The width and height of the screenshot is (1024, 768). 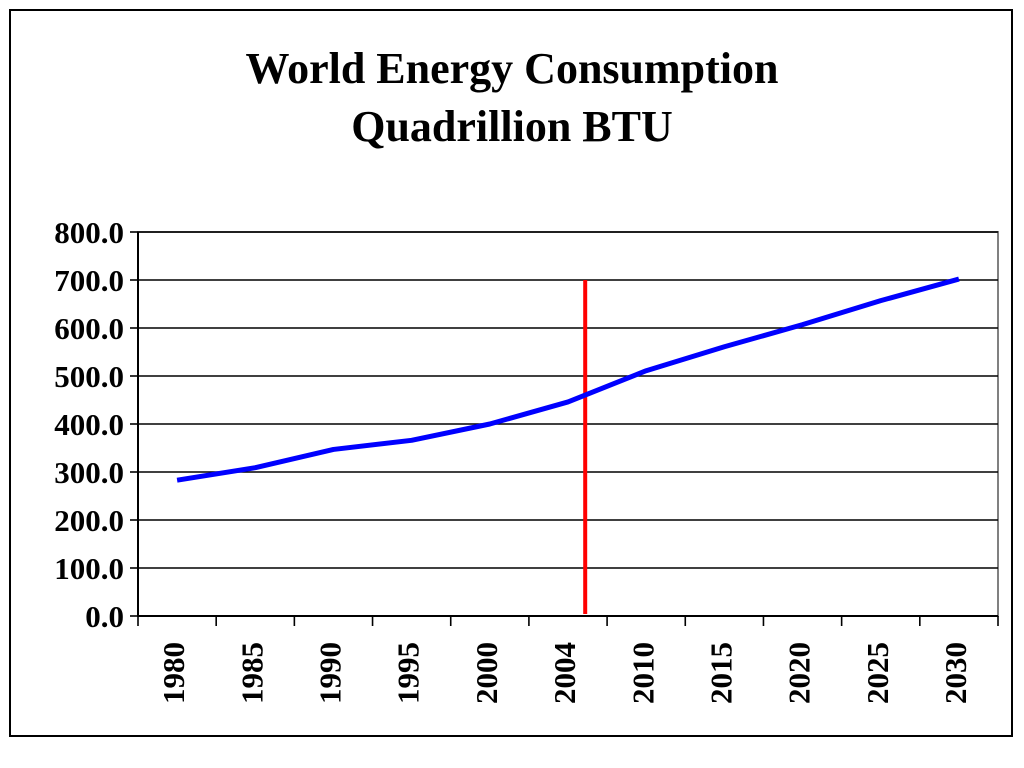 What do you see at coordinates (642, 673) in the screenshot?
I see `x-tick-label: 2010` at bounding box center [642, 673].